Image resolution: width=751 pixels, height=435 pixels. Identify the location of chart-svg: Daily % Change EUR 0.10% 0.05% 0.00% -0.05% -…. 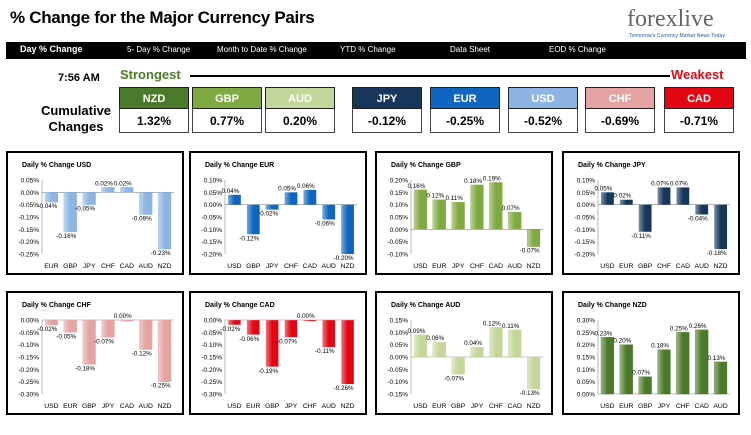
(279, 216).